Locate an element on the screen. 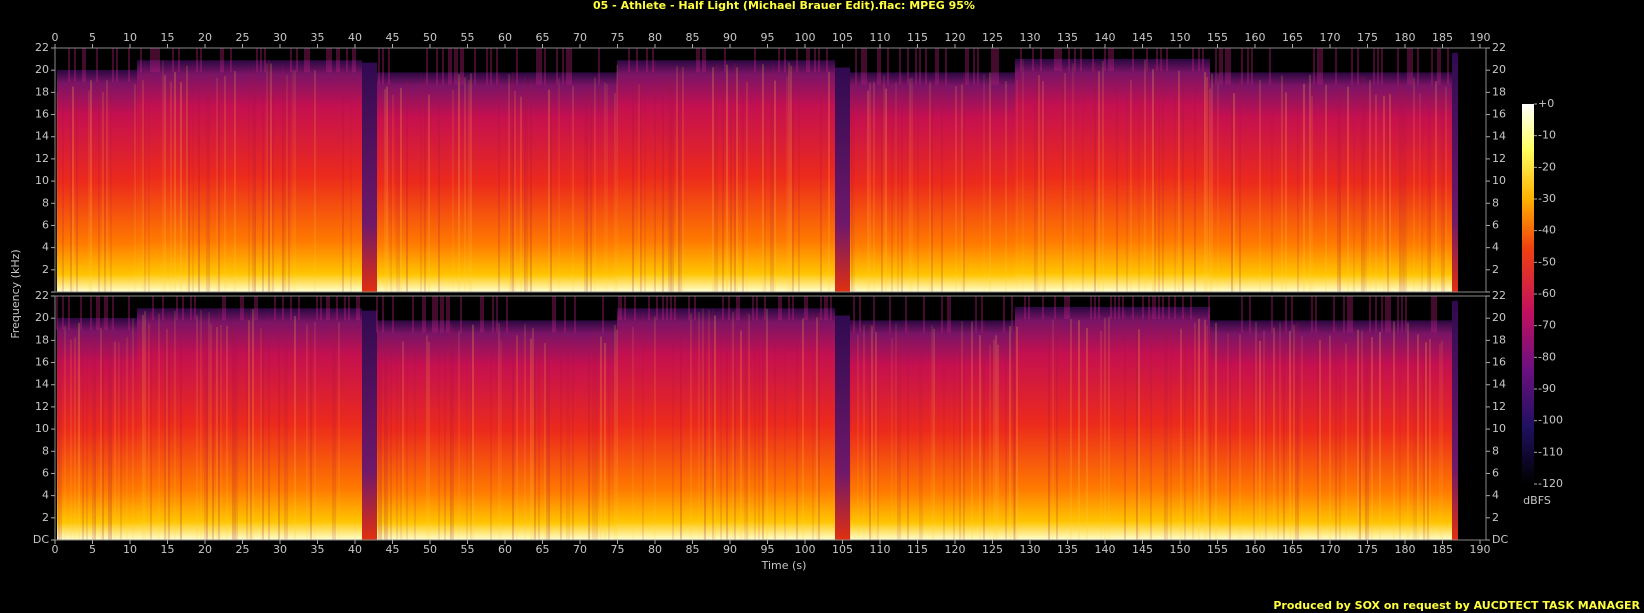 The height and width of the screenshot is (613, 1644). x-tick-label: 175 is located at coordinates (1367, 549).